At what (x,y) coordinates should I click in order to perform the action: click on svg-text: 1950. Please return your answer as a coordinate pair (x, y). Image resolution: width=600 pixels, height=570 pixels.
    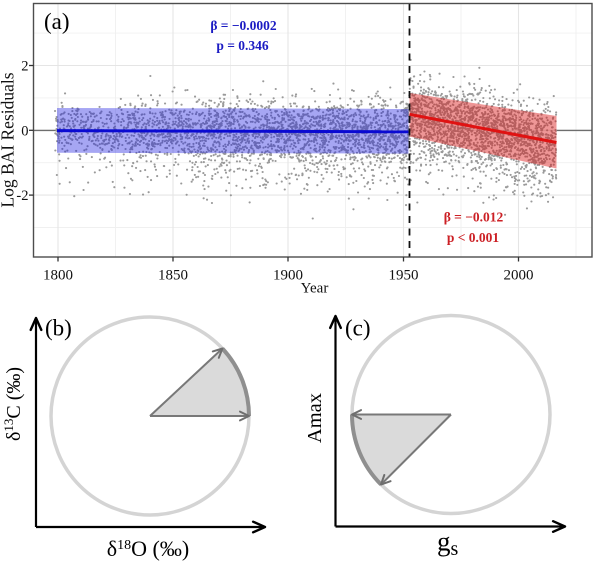
    Looking at the image, I should click on (404, 276).